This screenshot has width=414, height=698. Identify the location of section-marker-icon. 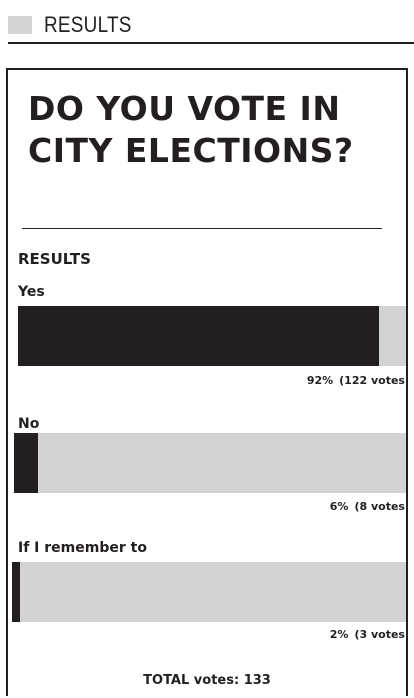
(20, 25).